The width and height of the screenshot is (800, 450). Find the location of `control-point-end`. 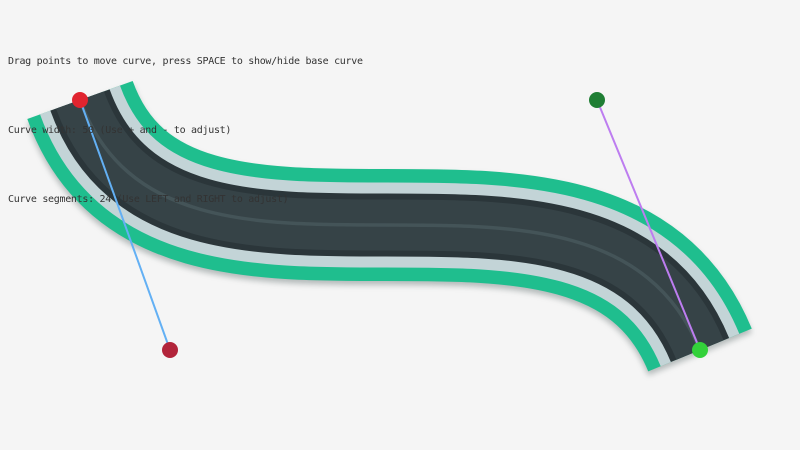

control-point-end is located at coordinates (700, 350).